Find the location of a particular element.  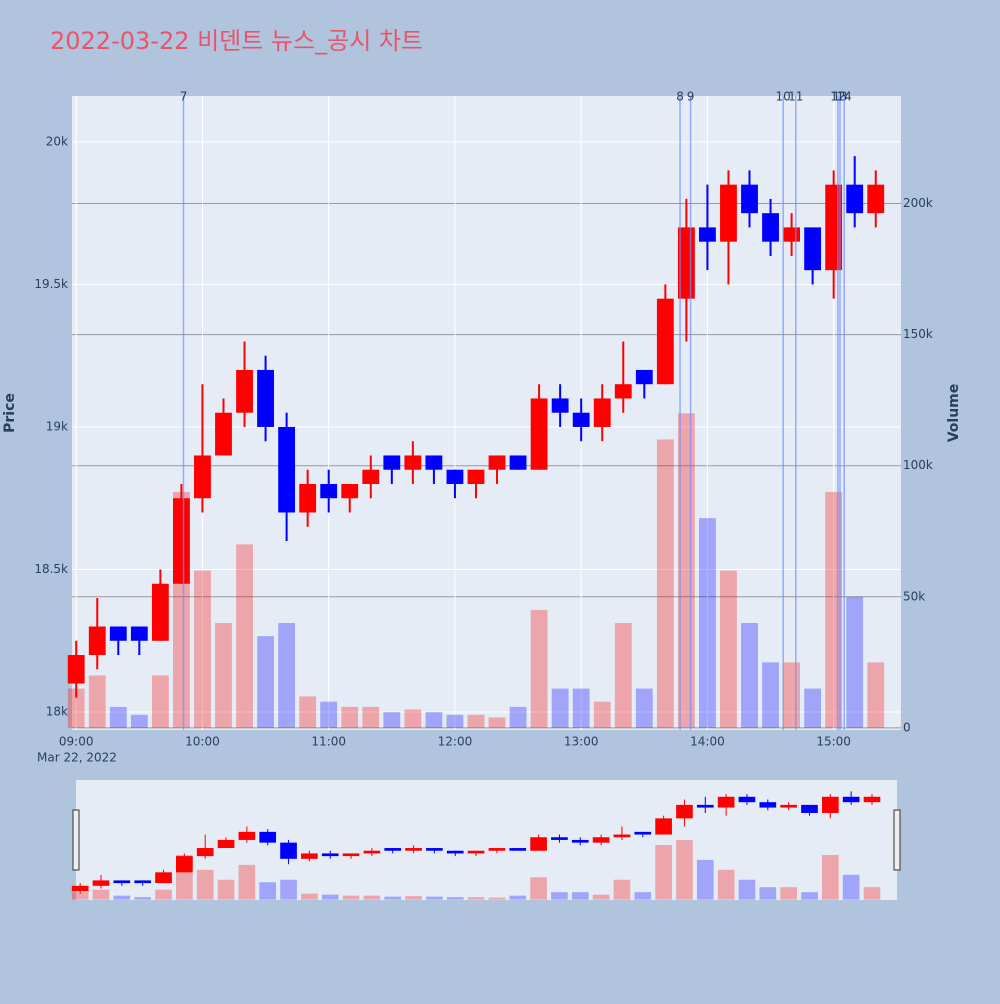

x-tick-label: 09:00 is located at coordinates (76, 742).